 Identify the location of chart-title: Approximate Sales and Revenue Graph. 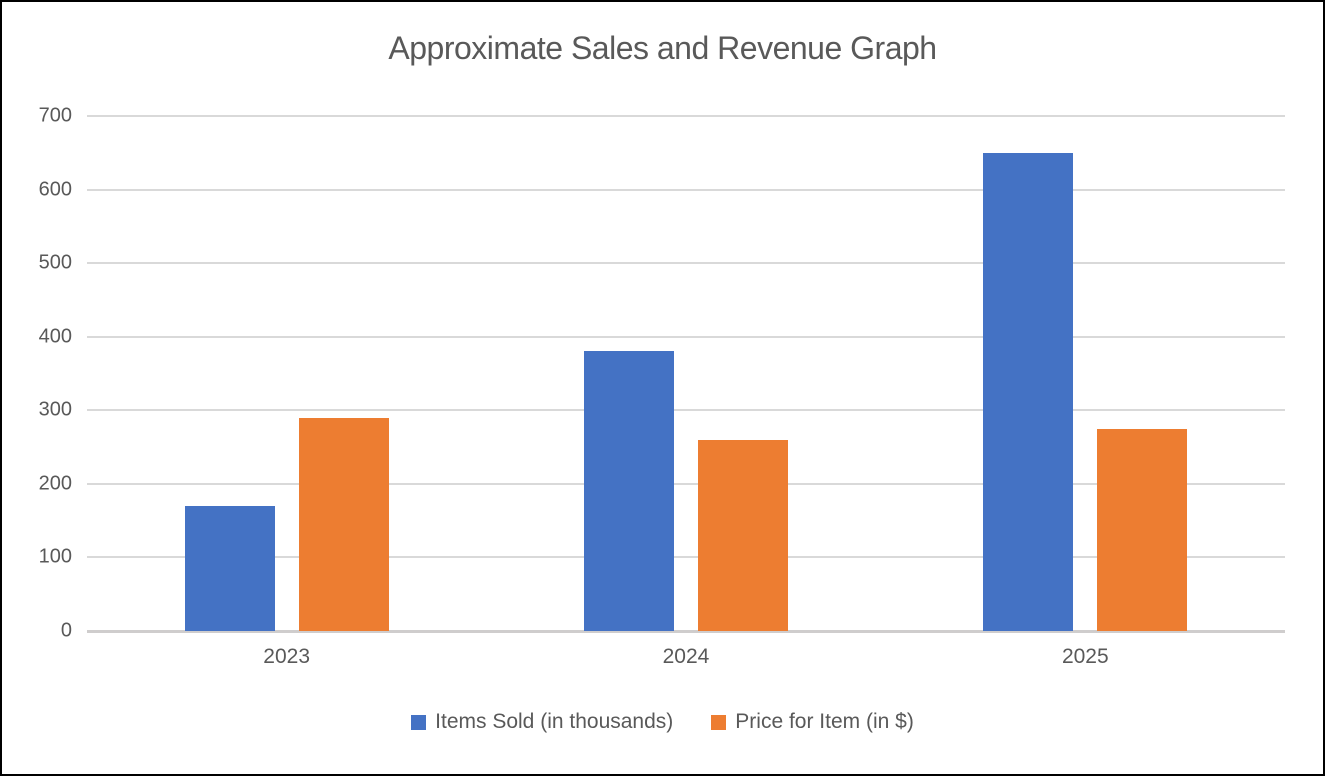
(662, 48).